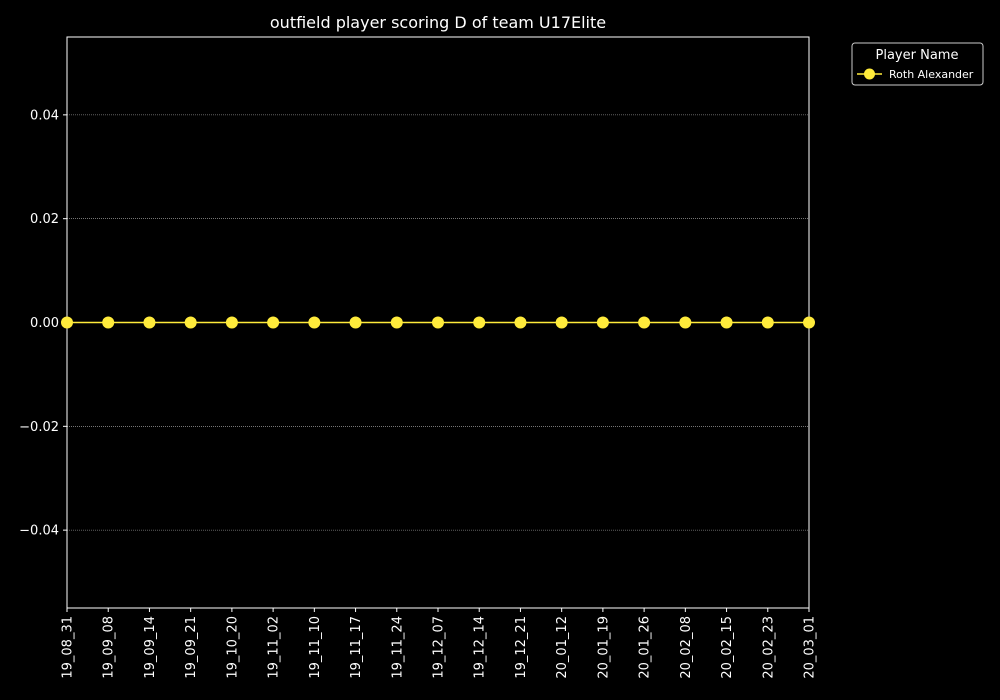 The height and width of the screenshot is (700, 1000). Describe the element at coordinates (68, 647) in the screenshot. I see `x-tick-label: 19_08_31` at that location.